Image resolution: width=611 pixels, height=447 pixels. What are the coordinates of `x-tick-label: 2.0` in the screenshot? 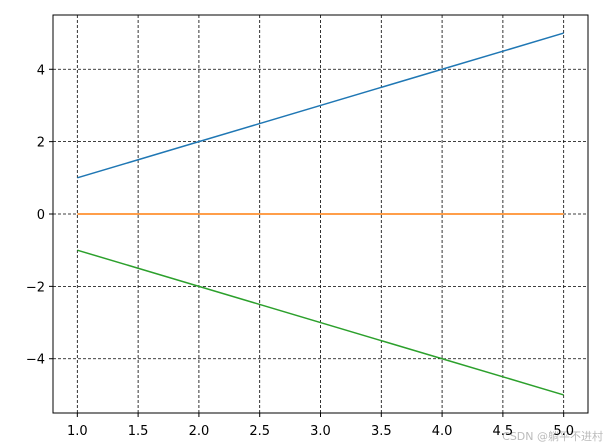 It's located at (199, 431).